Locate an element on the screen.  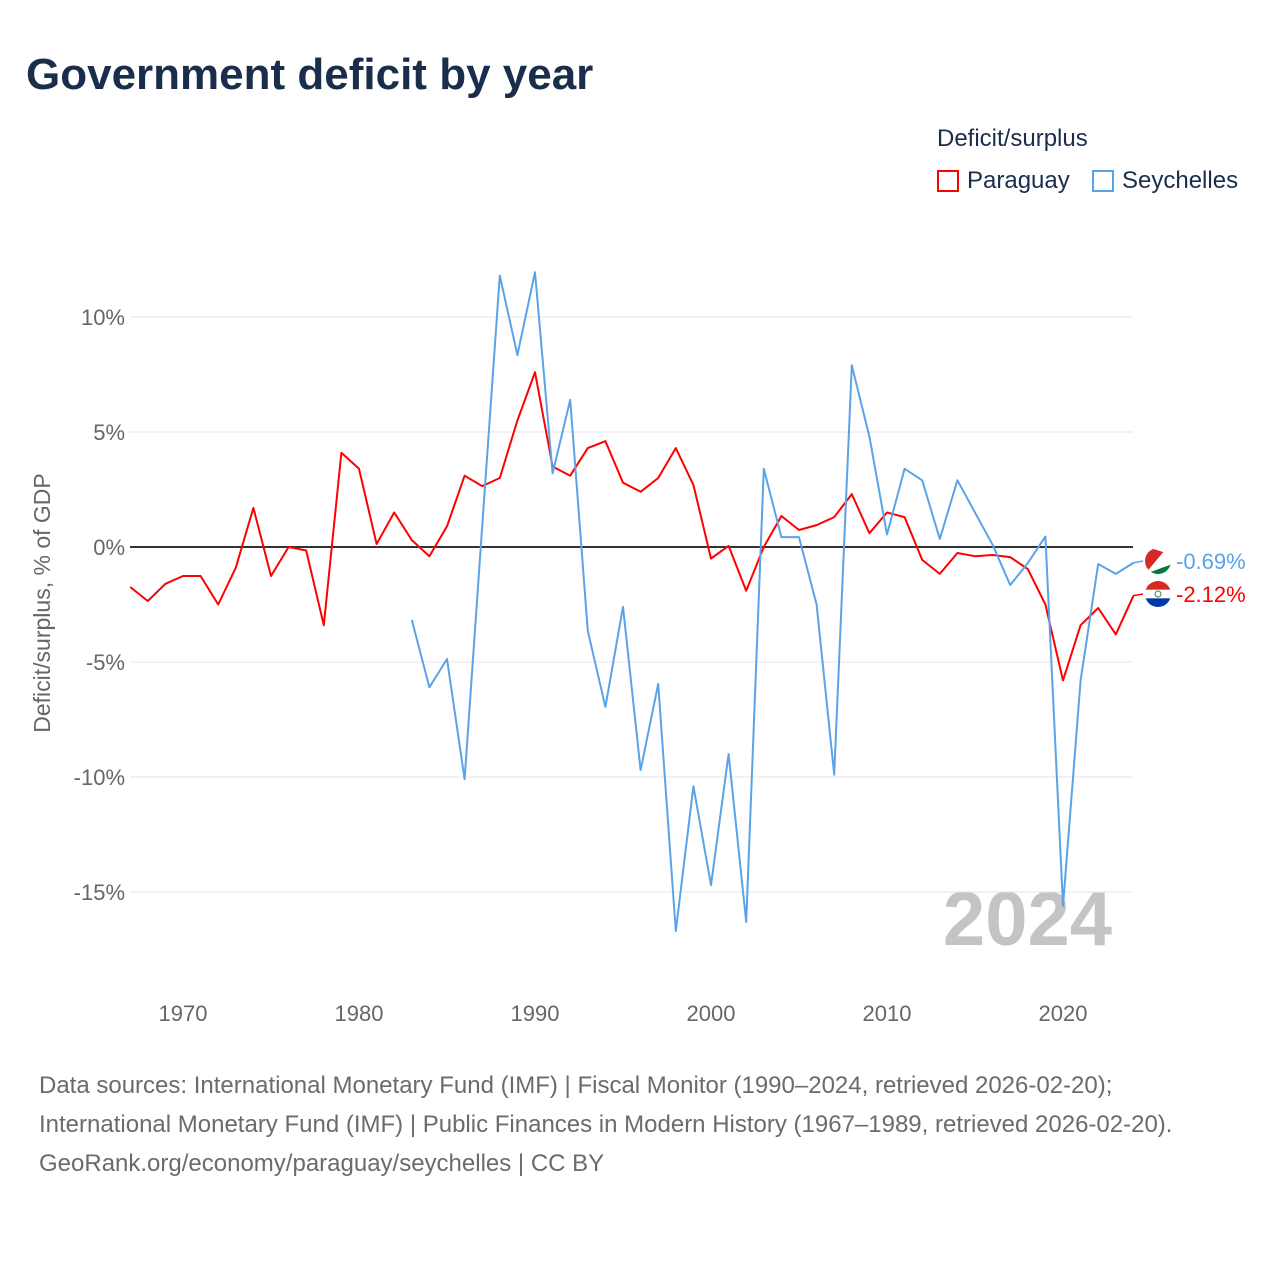
y-tick-label: -10% is located at coordinates (99, 777).